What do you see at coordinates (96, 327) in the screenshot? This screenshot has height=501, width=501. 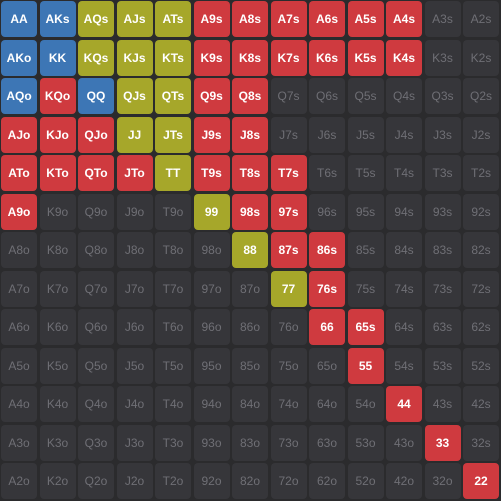 I see `hand-cell-q6o: Q6o` at bounding box center [96, 327].